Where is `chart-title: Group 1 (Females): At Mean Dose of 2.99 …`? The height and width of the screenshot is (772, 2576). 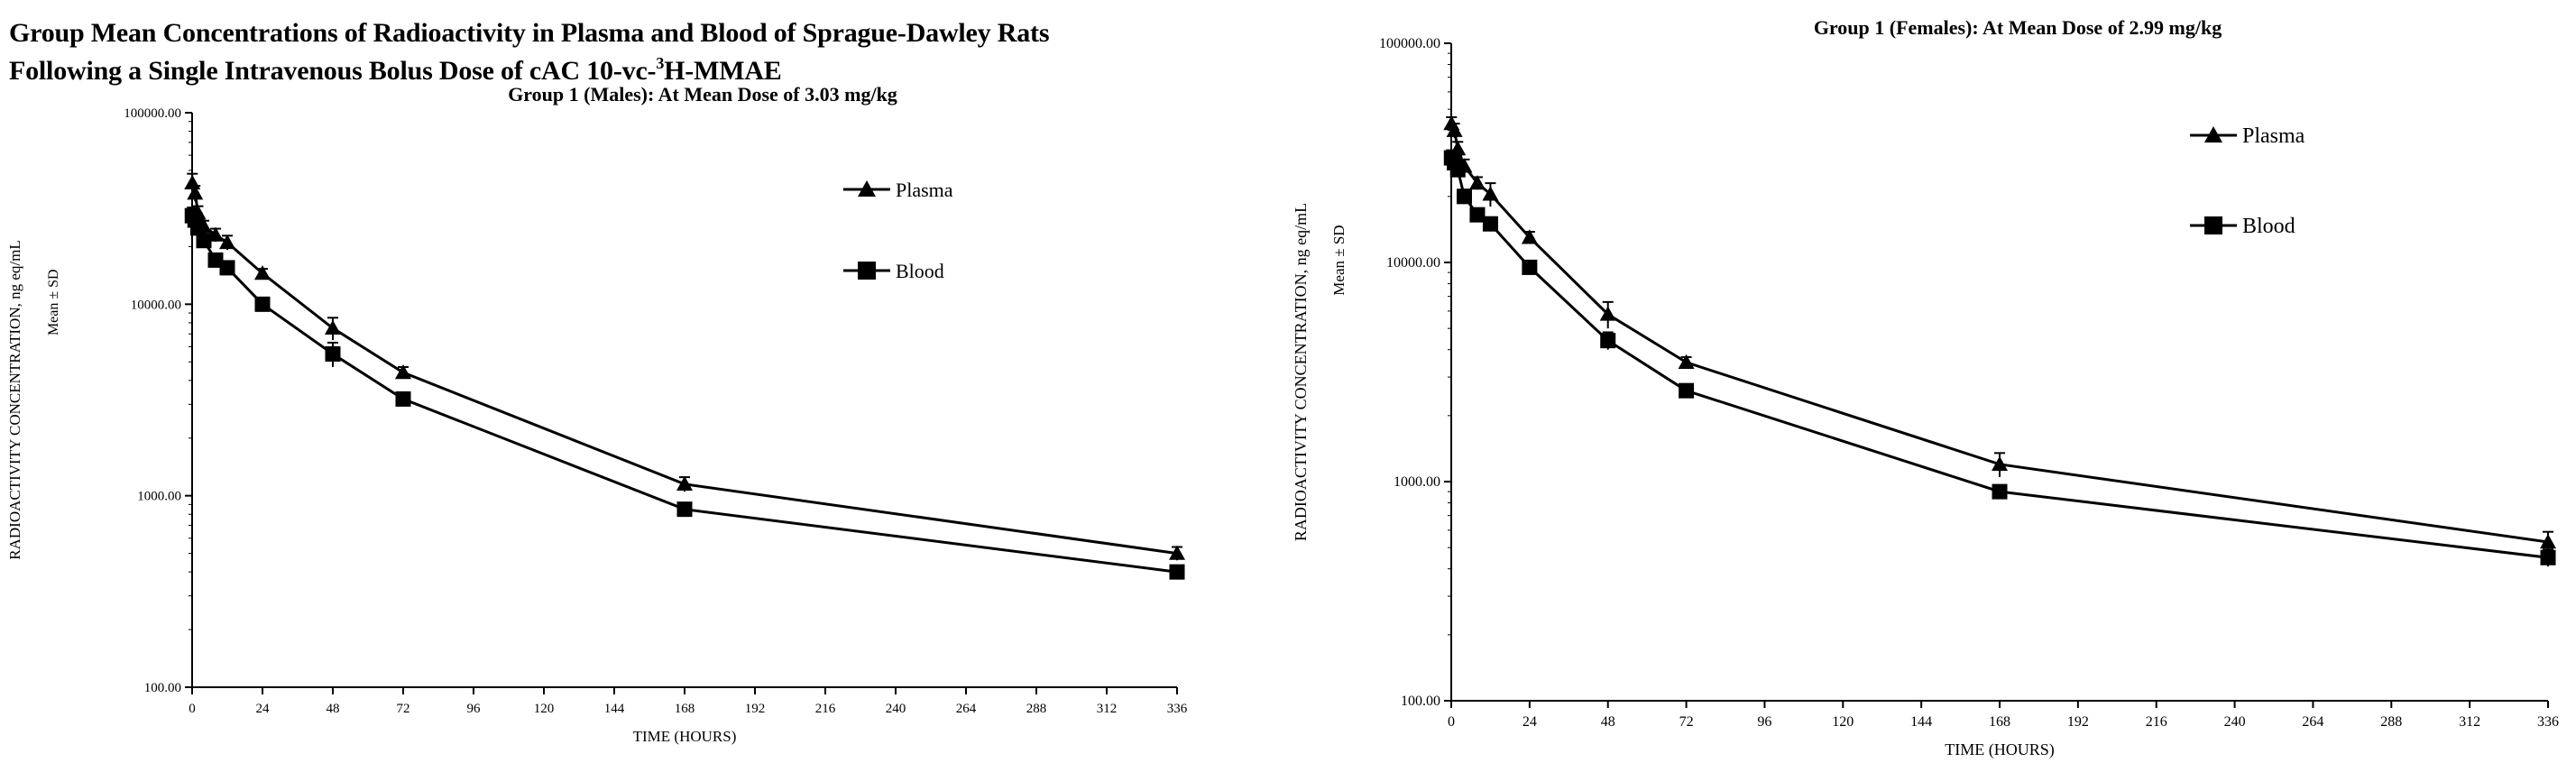 chart-title: Group 1 (Females): At Mean Dose of 2.99 … is located at coordinates (2018, 27).